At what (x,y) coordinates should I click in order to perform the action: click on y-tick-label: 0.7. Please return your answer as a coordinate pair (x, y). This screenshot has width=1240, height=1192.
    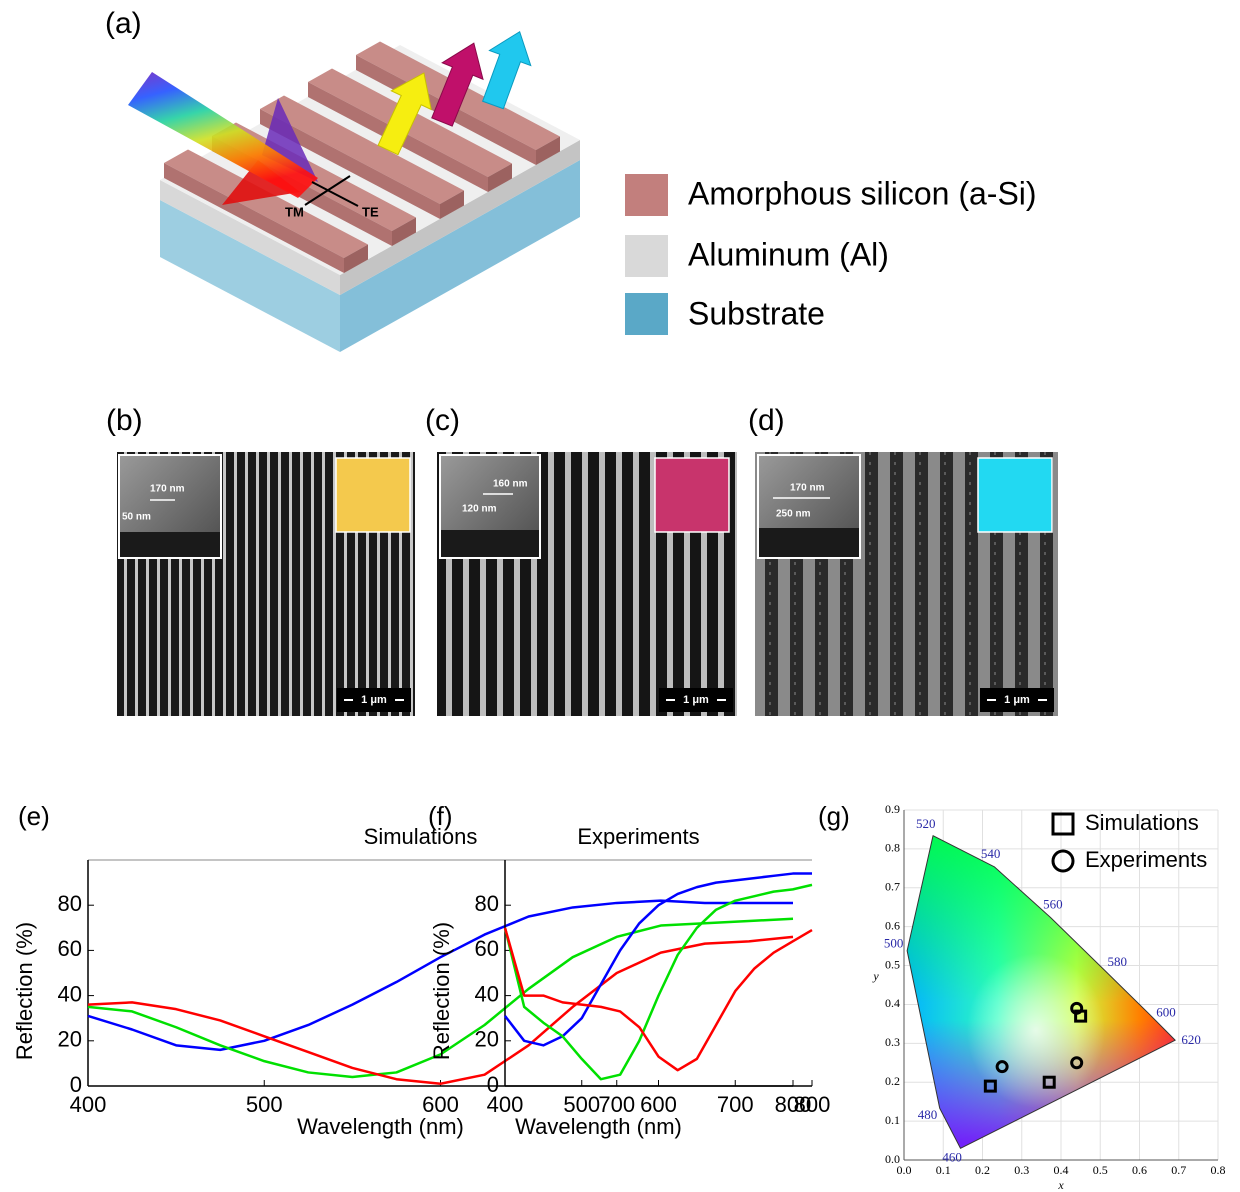
    Looking at the image, I should click on (892, 887).